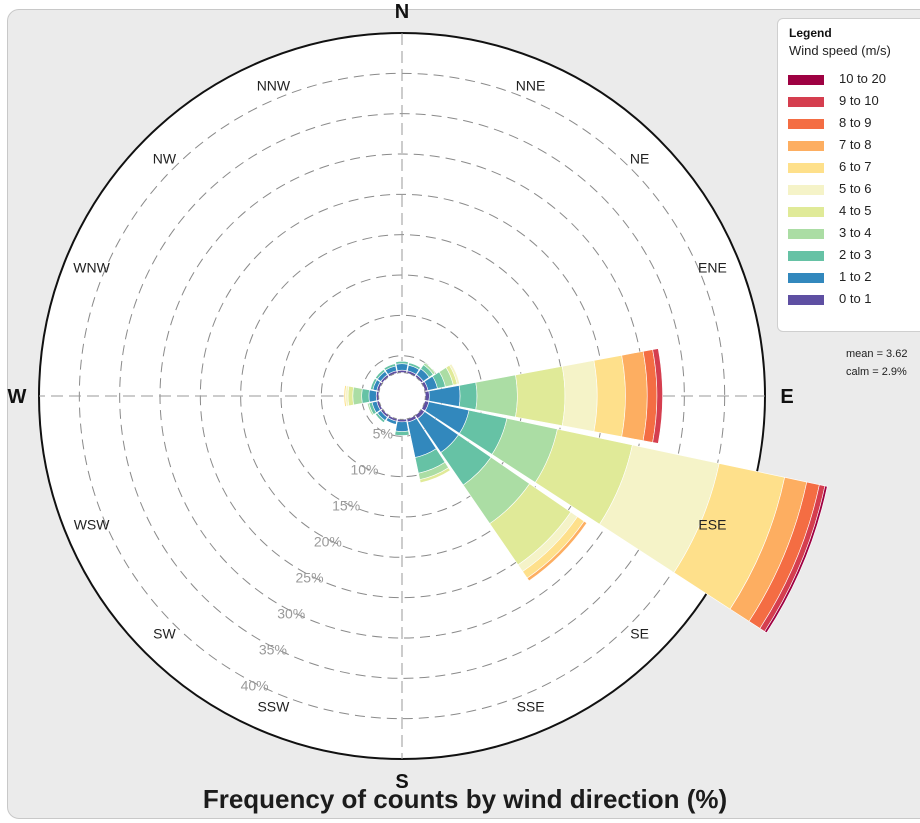 The width and height of the screenshot is (920, 823). Describe the element at coordinates (840, 50) in the screenshot. I see `legend-subtitle: Wind speed (m/s)` at that location.